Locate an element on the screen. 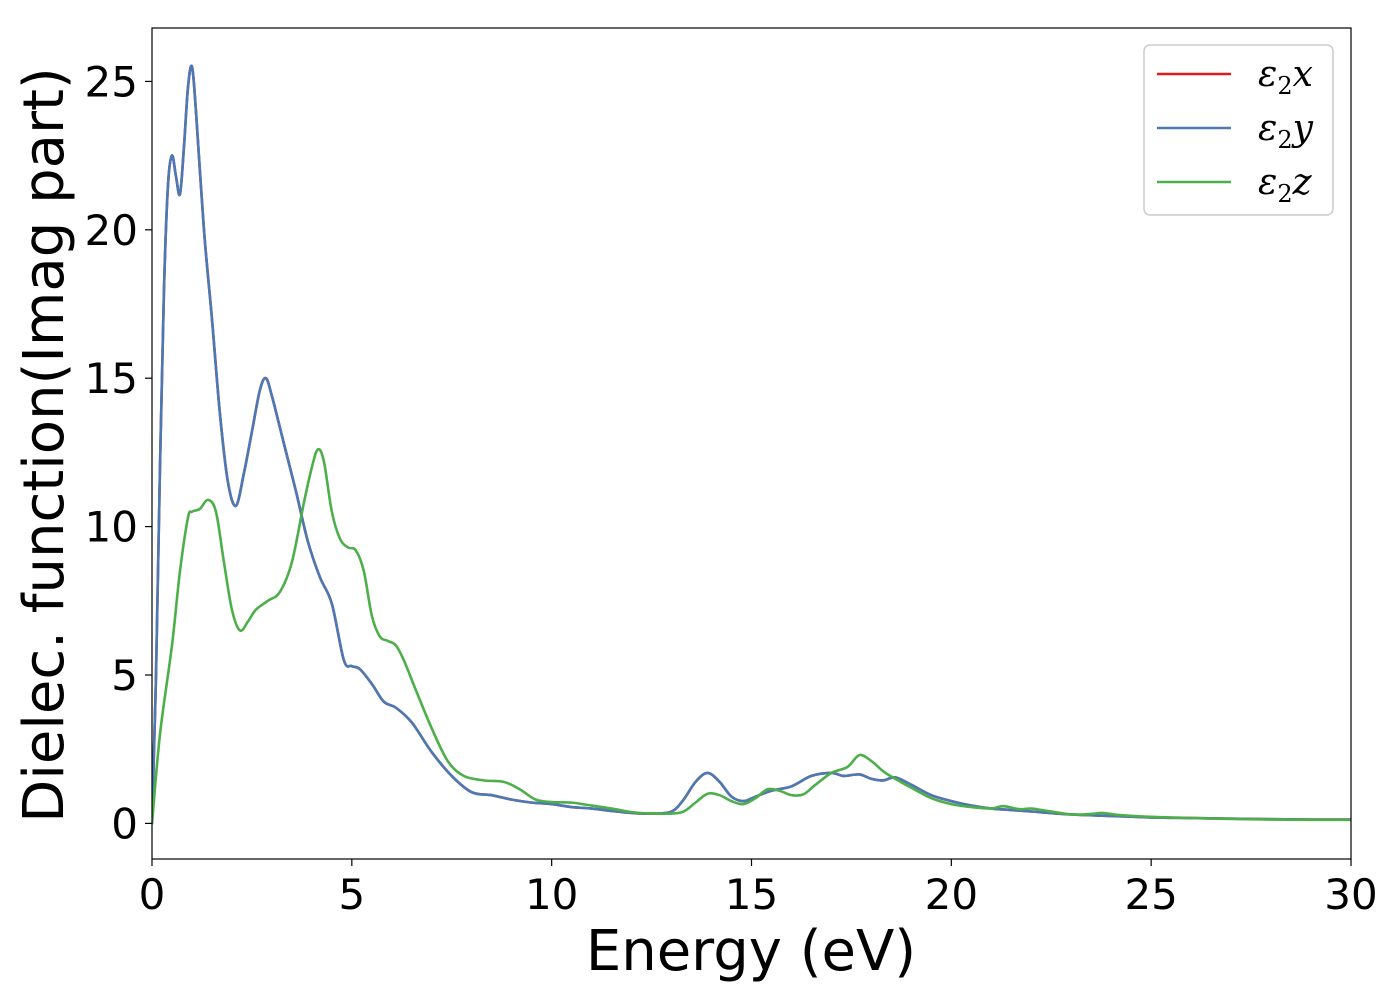 The image size is (1400, 1000). x-tick-label: 5 is located at coordinates (351, 894).